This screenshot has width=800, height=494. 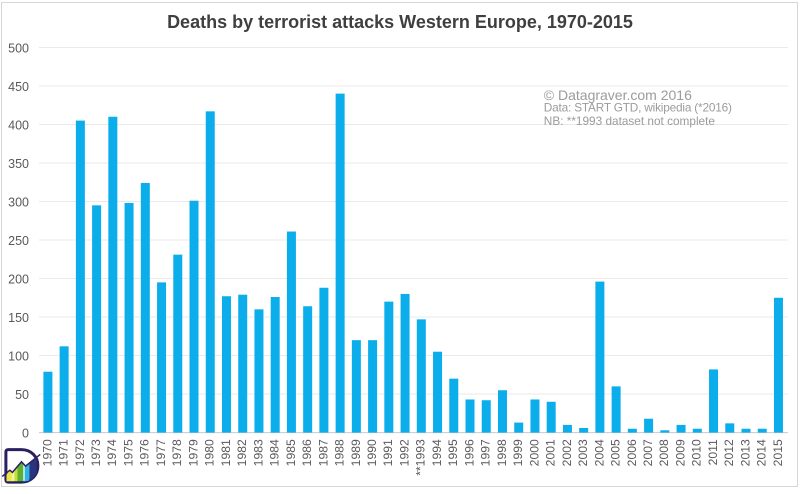 What do you see at coordinates (486, 452) in the screenshot?
I see `svg-text: 1997` at bounding box center [486, 452].